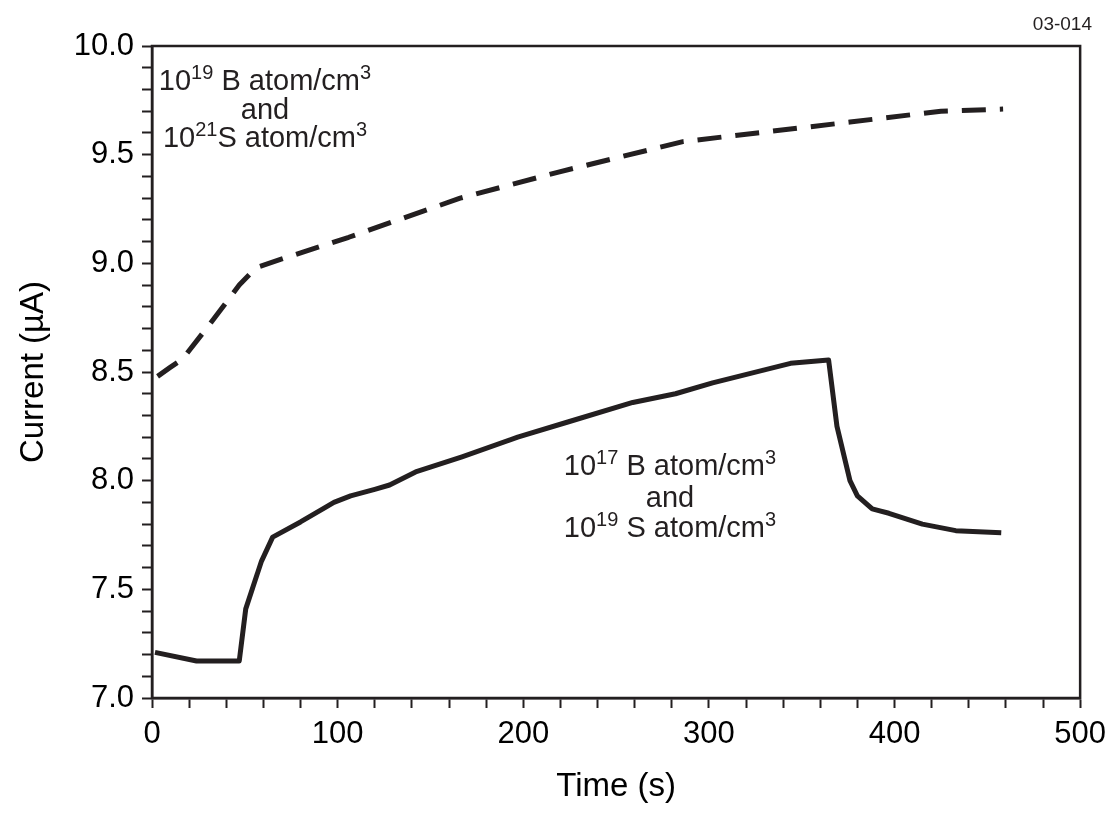 This screenshot has height=821, width=1114. What do you see at coordinates (112, 261) in the screenshot?
I see `y-tick-label: 9.0` at bounding box center [112, 261].